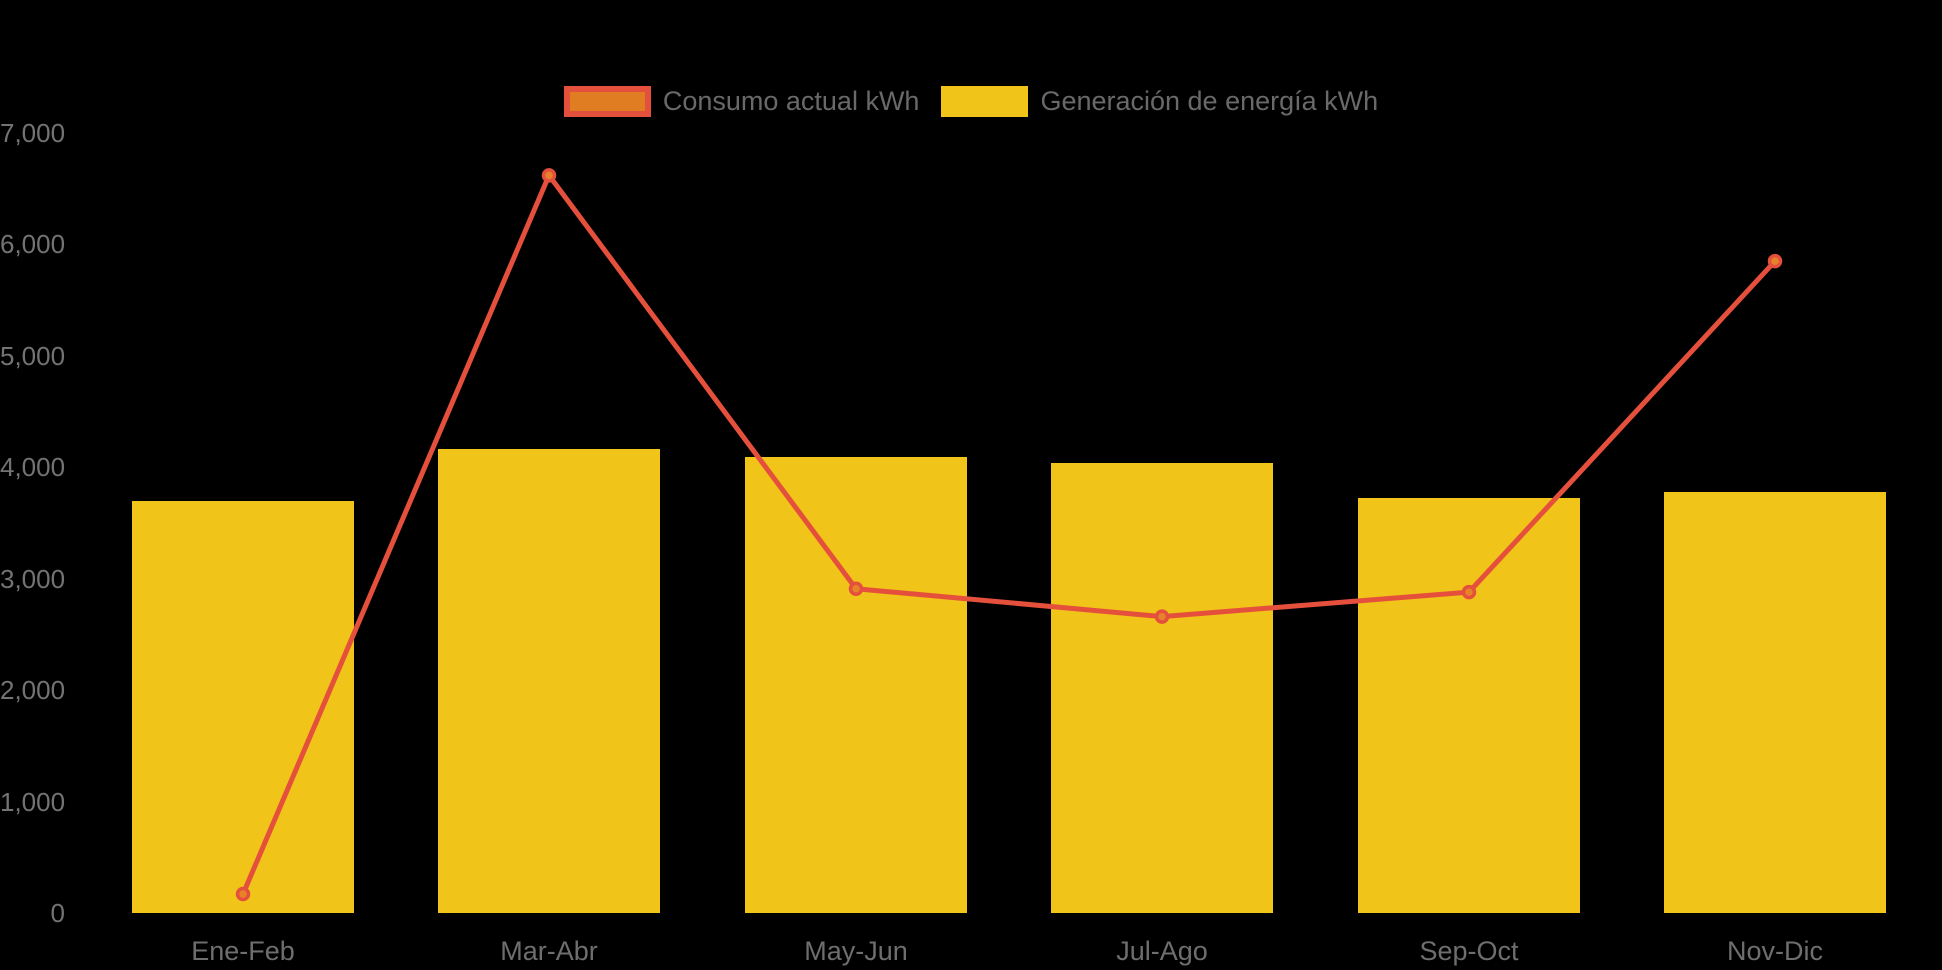  I want to click on y-tick-label: 0, so click(57, 913).